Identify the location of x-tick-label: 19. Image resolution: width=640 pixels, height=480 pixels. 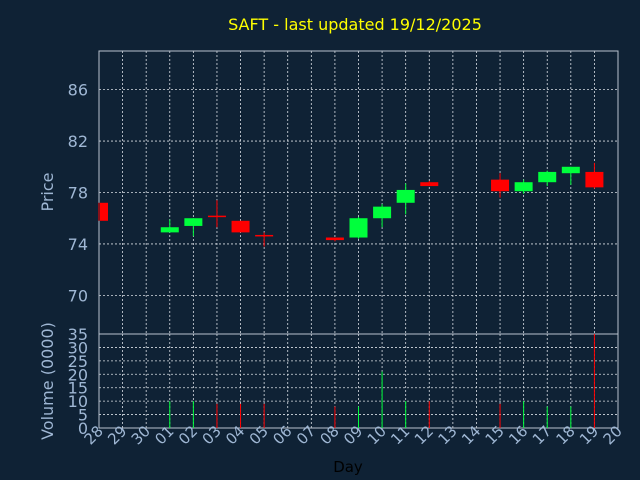
(589, 435).